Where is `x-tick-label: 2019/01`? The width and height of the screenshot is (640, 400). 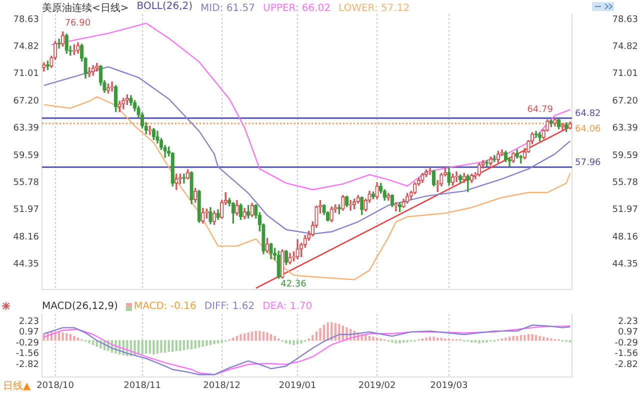
x-tick-label: 2019/01 is located at coordinates (297, 385).